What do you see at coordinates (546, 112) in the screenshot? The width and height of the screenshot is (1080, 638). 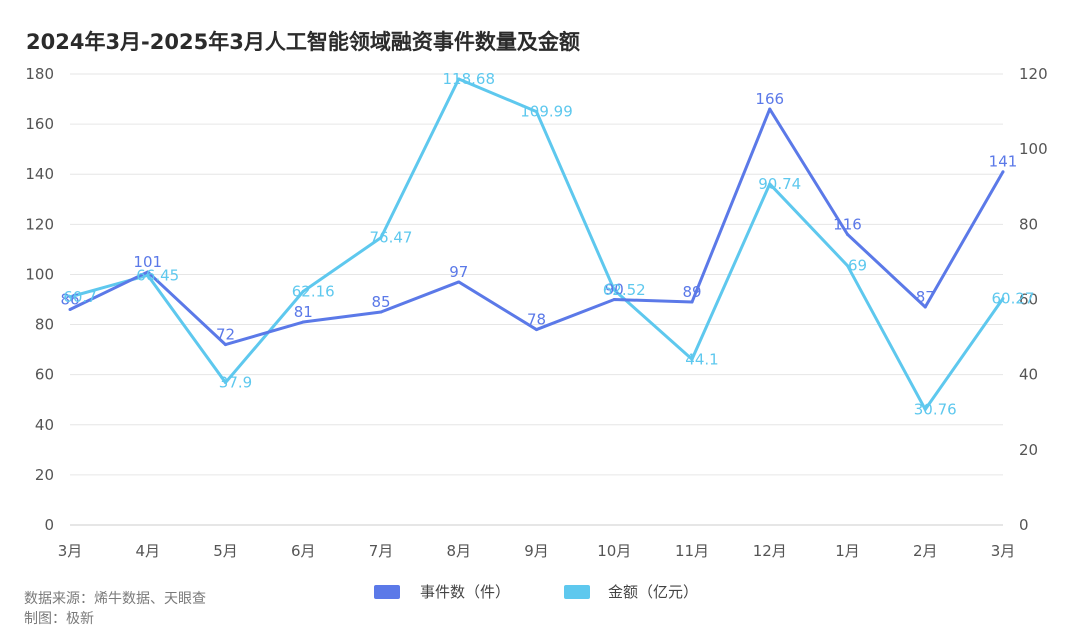 I see `data-label-amount: 109.99` at bounding box center [546, 112].